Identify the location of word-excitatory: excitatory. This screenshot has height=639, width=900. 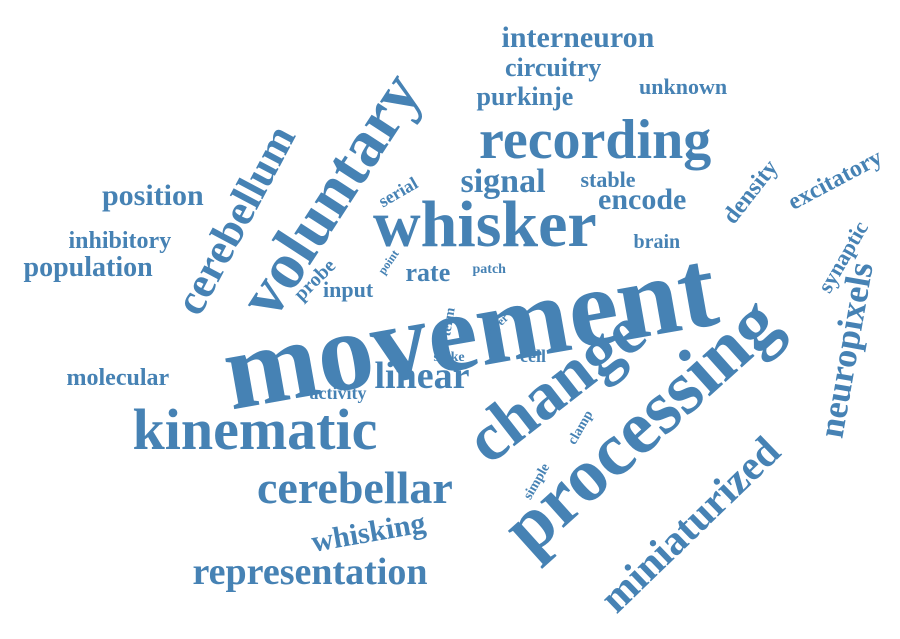
(835, 180).